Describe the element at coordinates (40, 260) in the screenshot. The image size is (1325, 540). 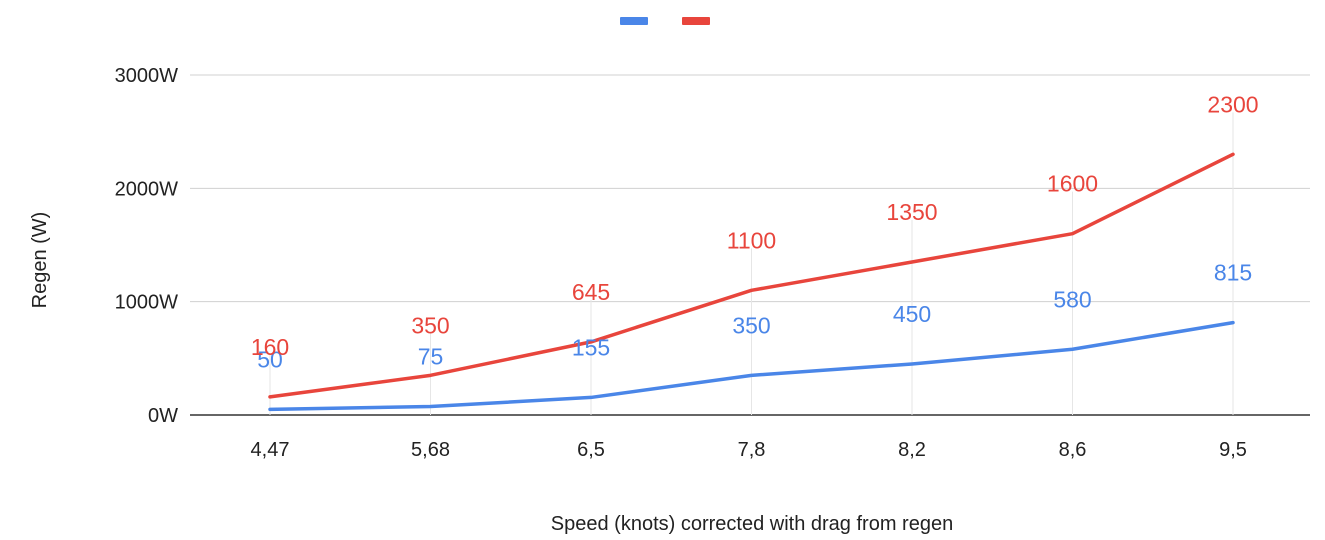
I see `y-axis-title: Regen (W)` at that location.